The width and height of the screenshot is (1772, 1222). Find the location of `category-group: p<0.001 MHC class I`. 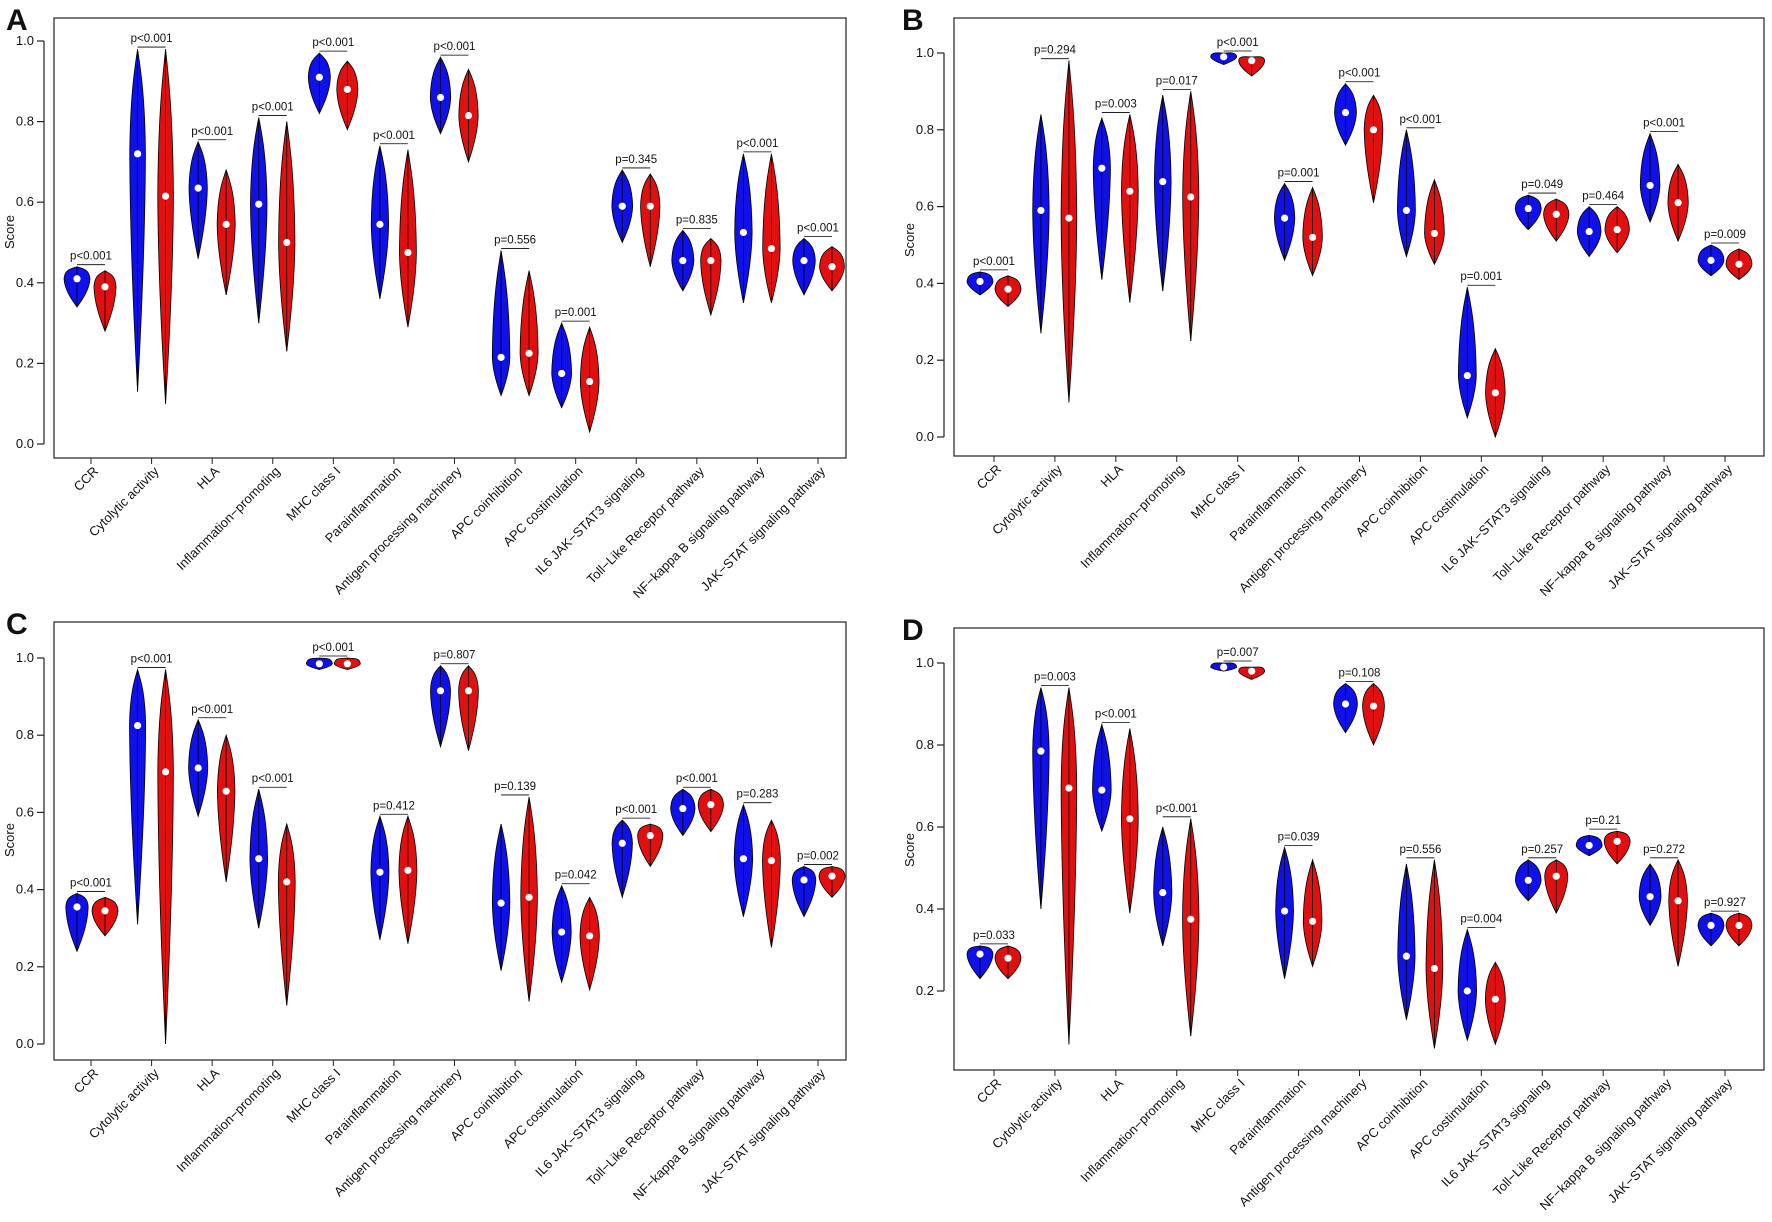

category-group: p<0.001 MHC class I is located at coordinates (321, 280).